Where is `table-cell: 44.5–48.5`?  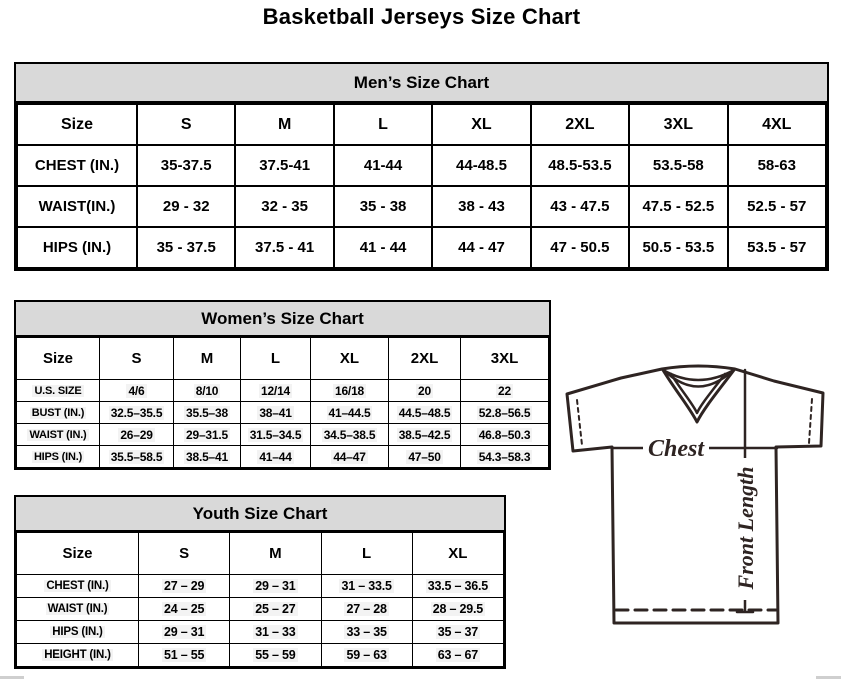
table-cell: 44.5–48.5 is located at coordinates (424, 412).